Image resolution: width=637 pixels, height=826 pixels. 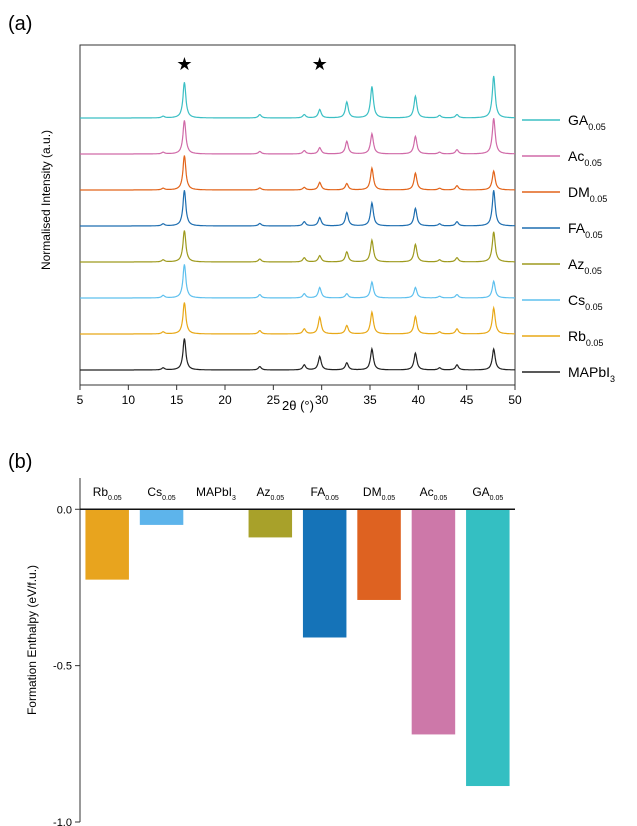 I want to click on legend-label: Rb0.05, so click(x=585, y=338).